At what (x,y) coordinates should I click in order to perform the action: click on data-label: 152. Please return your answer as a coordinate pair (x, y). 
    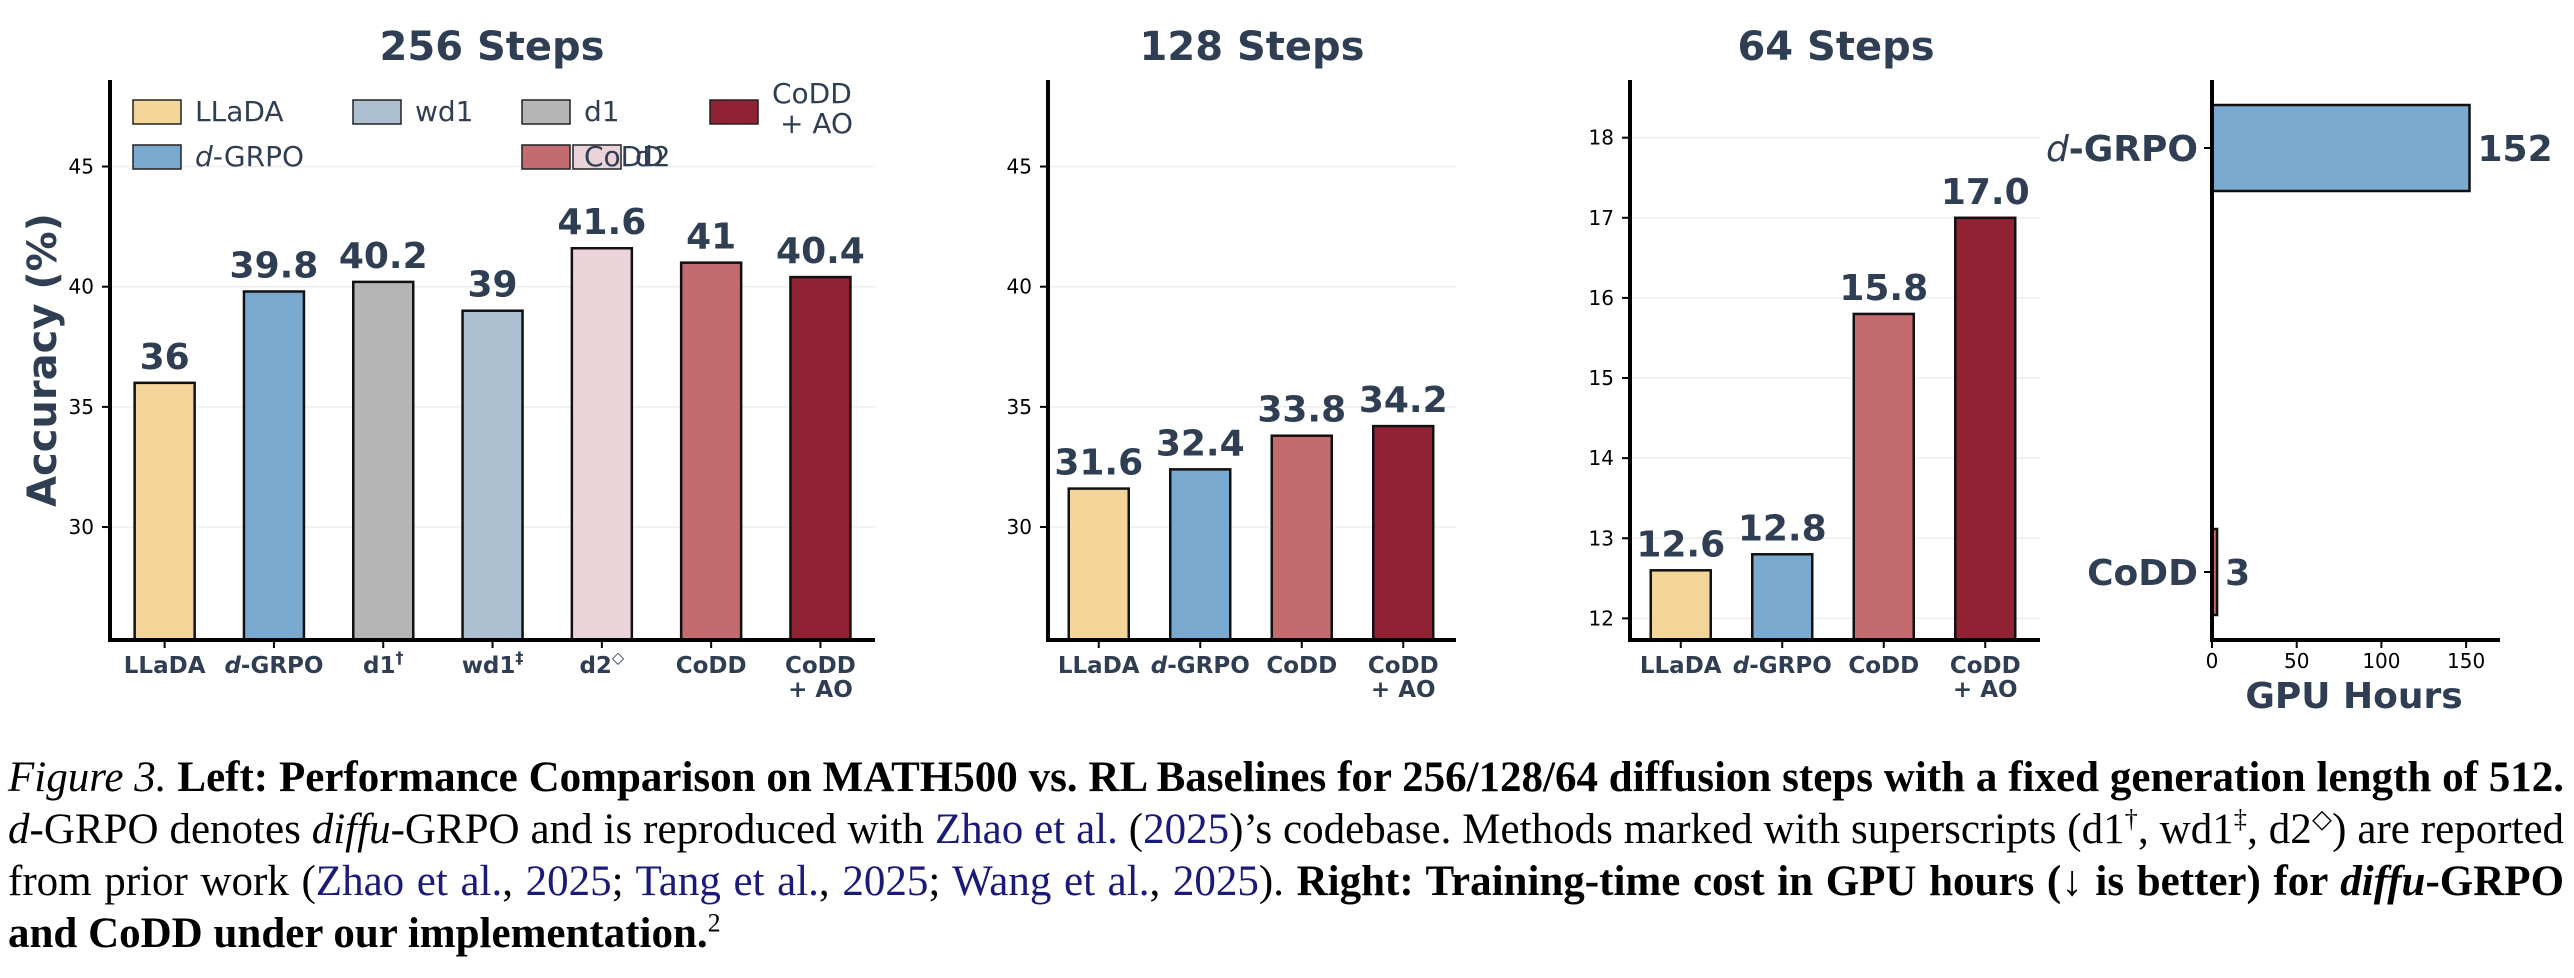
    Looking at the image, I should click on (2515, 149).